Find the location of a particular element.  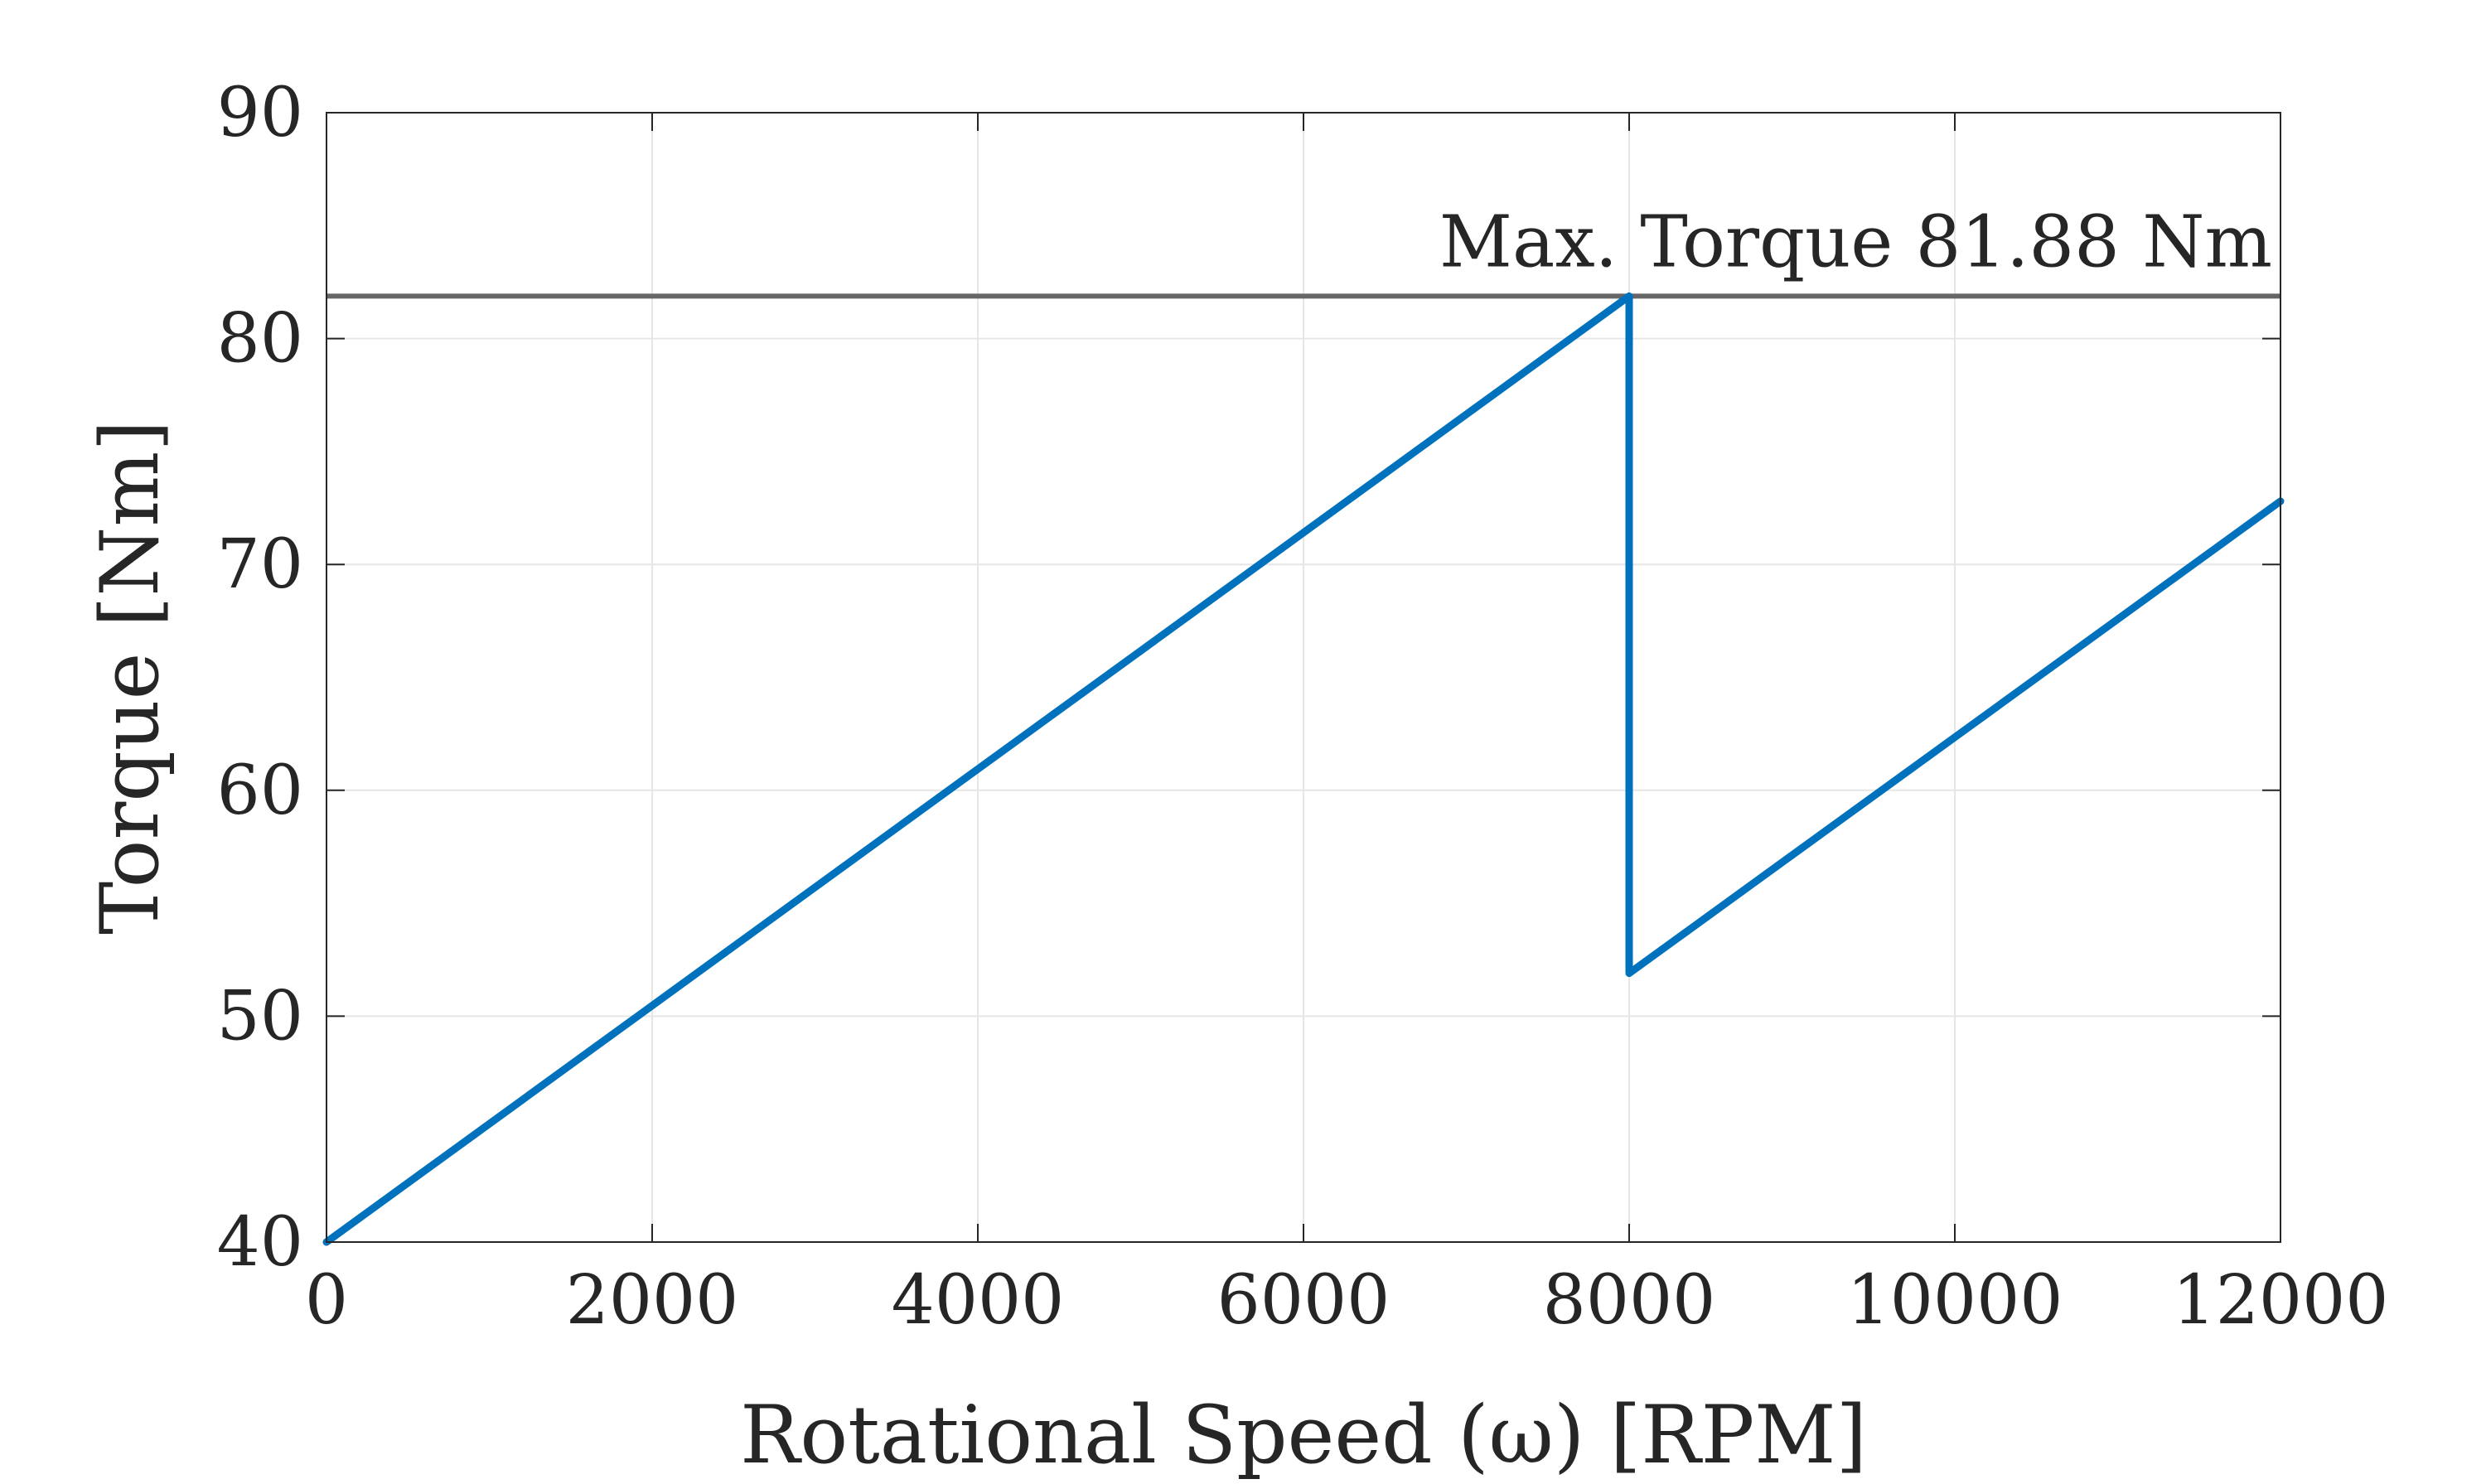

y-axis-title: Torque [Nm] is located at coordinates (130, 677).